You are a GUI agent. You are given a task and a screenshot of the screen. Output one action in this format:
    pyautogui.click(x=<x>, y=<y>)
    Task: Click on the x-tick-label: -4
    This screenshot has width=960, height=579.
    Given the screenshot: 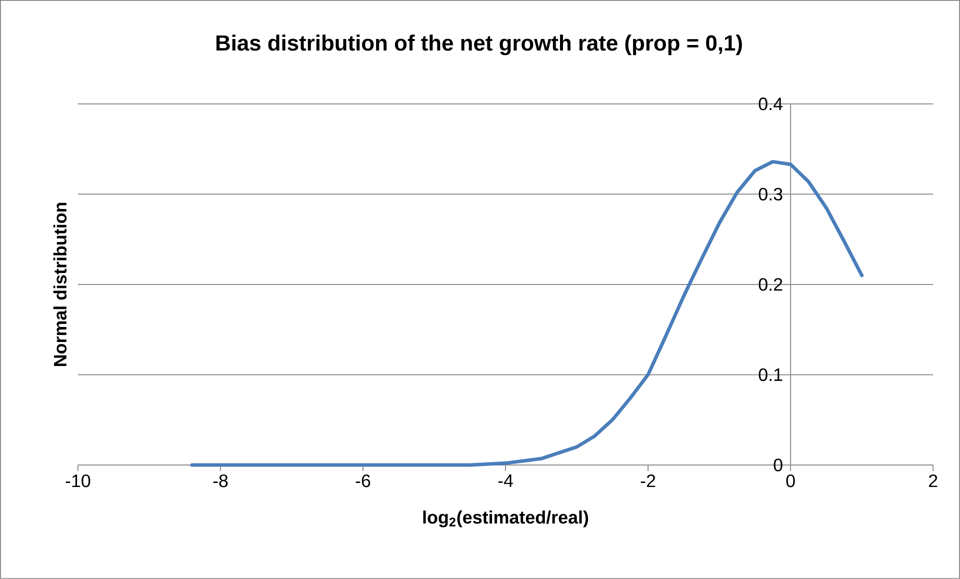 What is the action you would take?
    pyautogui.click(x=505, y=480)
    